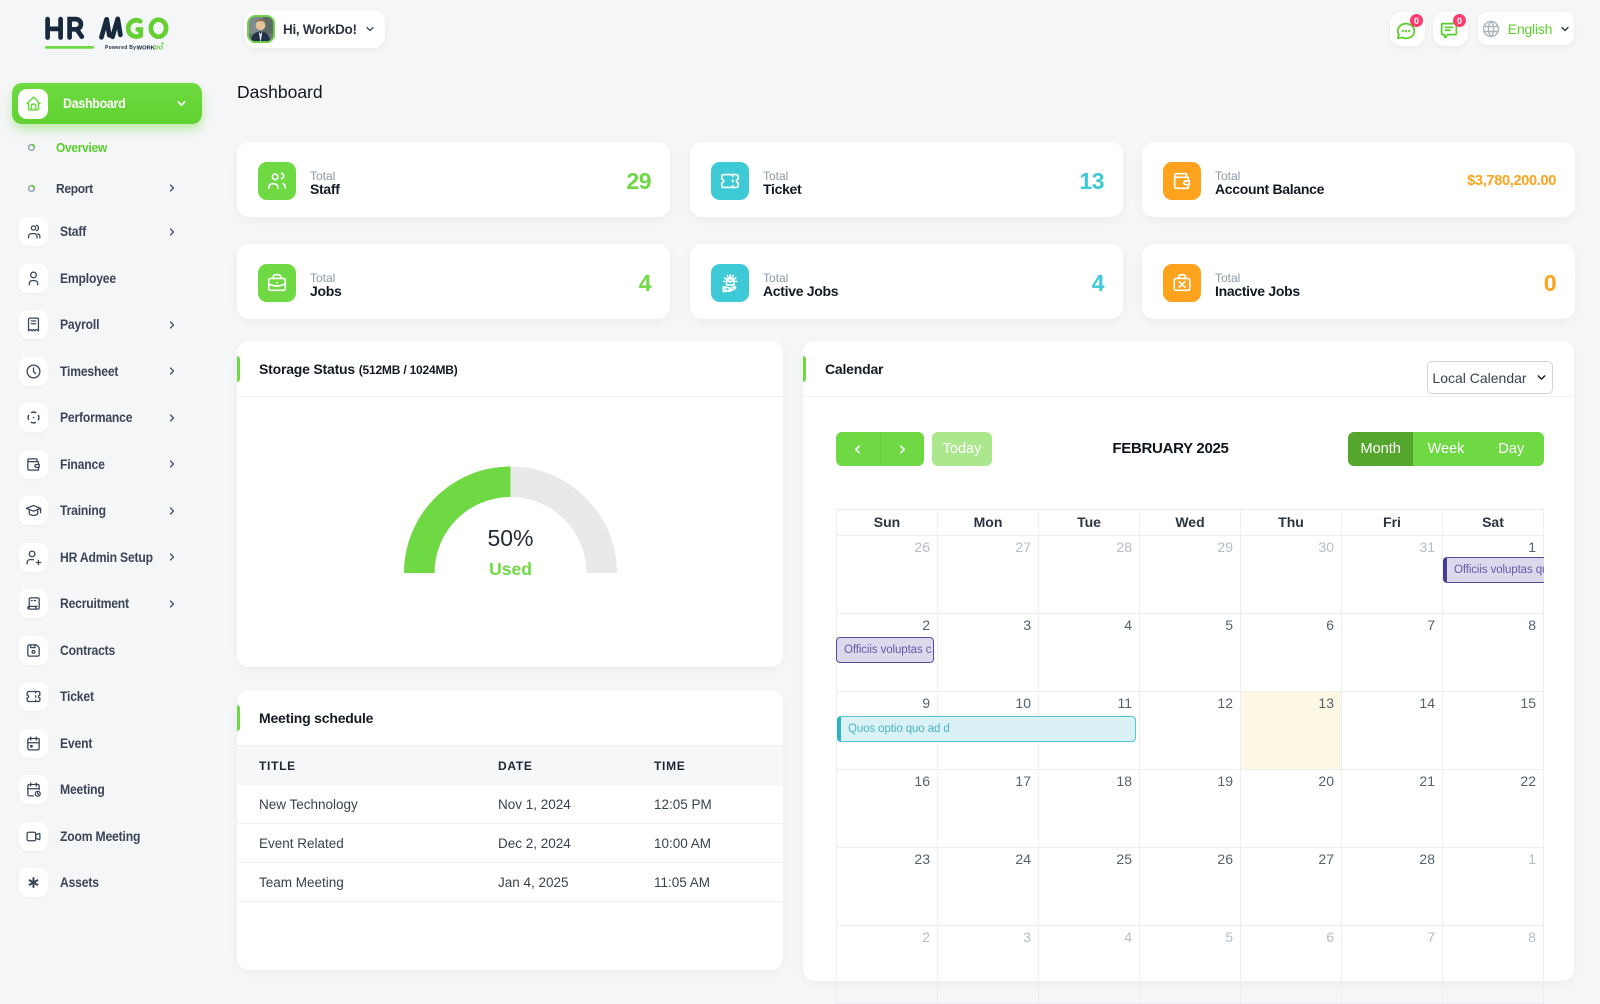  What do you see at coordinates (146, 48) in the screenshot?
I see `svg-text: WORK` at bounding box center [146, 48].